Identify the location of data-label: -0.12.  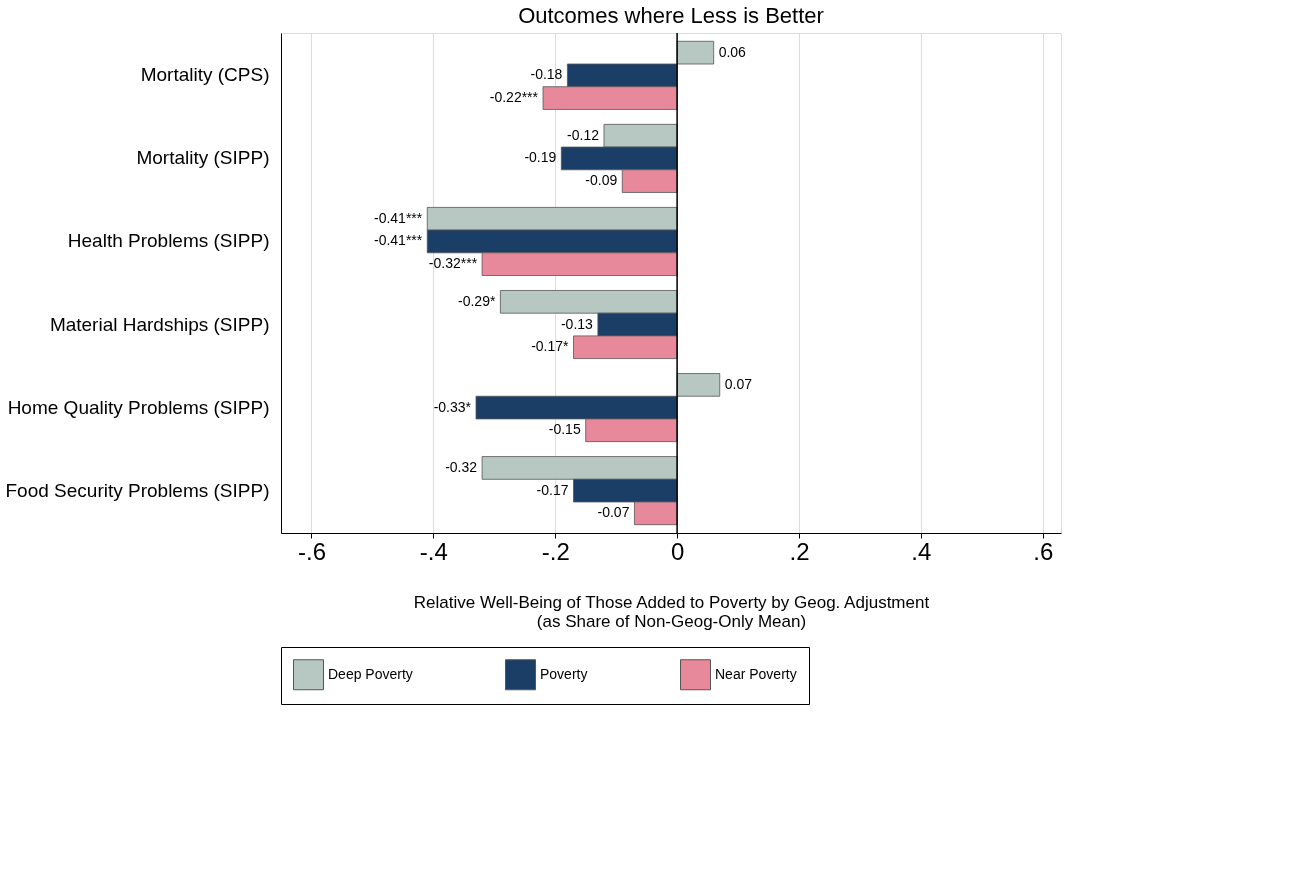
(583, 134).